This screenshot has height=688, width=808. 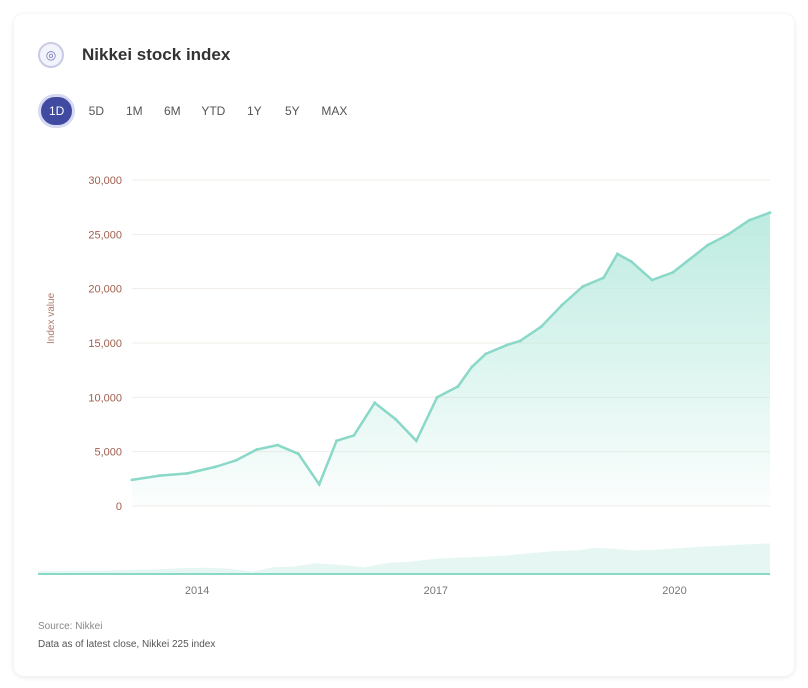 I want to click on index-icon: ◎, so click(x=51, y=55).